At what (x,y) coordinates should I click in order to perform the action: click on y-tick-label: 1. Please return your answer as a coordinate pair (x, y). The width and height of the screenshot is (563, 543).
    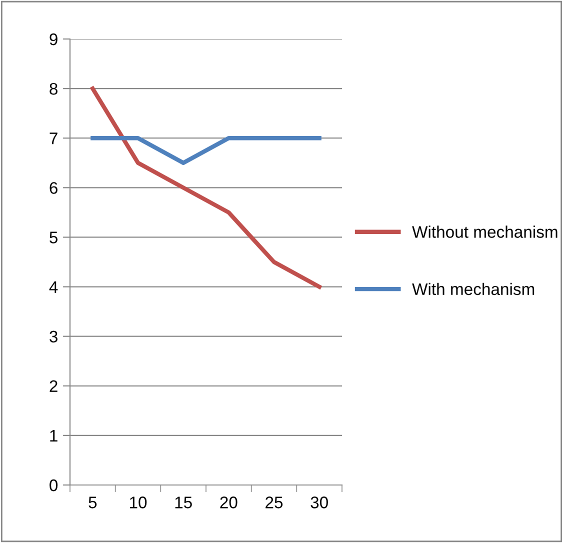
    Looking at the image, I should click on (54, 436).